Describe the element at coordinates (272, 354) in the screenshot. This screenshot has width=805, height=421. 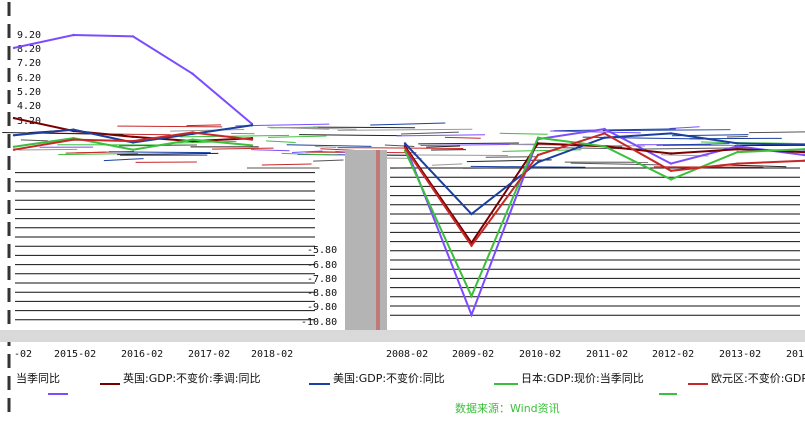
I see `x-tick-label: 2018-02` at that location.